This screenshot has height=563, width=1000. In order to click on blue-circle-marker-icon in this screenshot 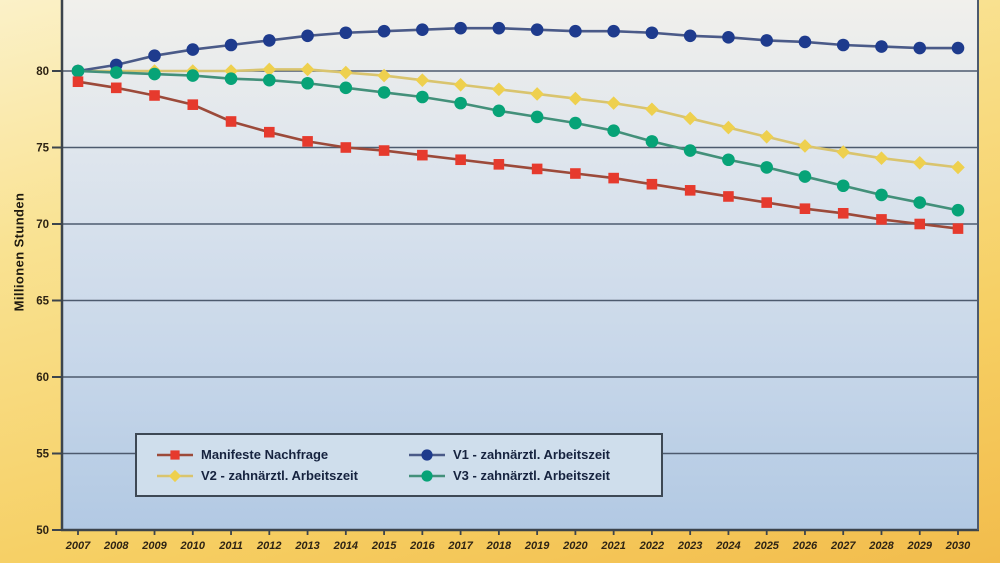, I will do `click(427, 454)`.